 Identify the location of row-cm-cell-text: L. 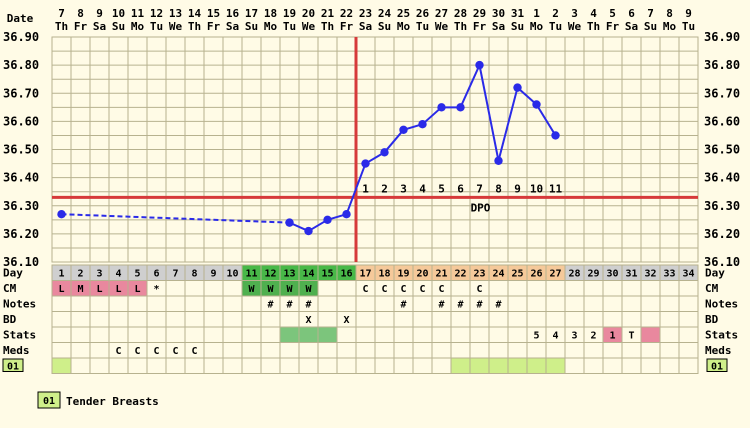
(61, 289).